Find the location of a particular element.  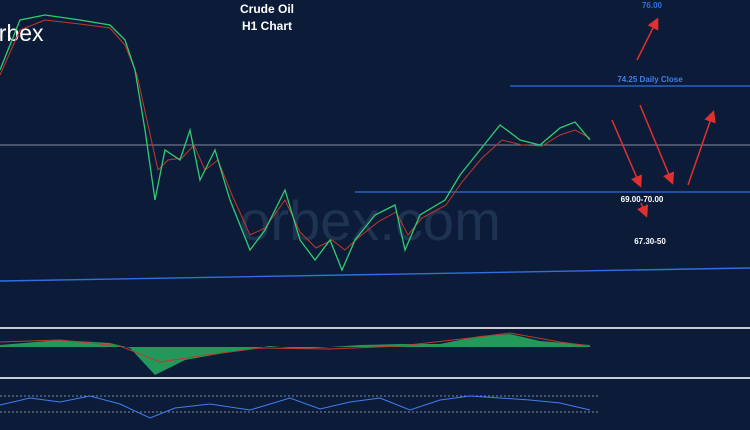

arrows is located at coordinates (663, 117).